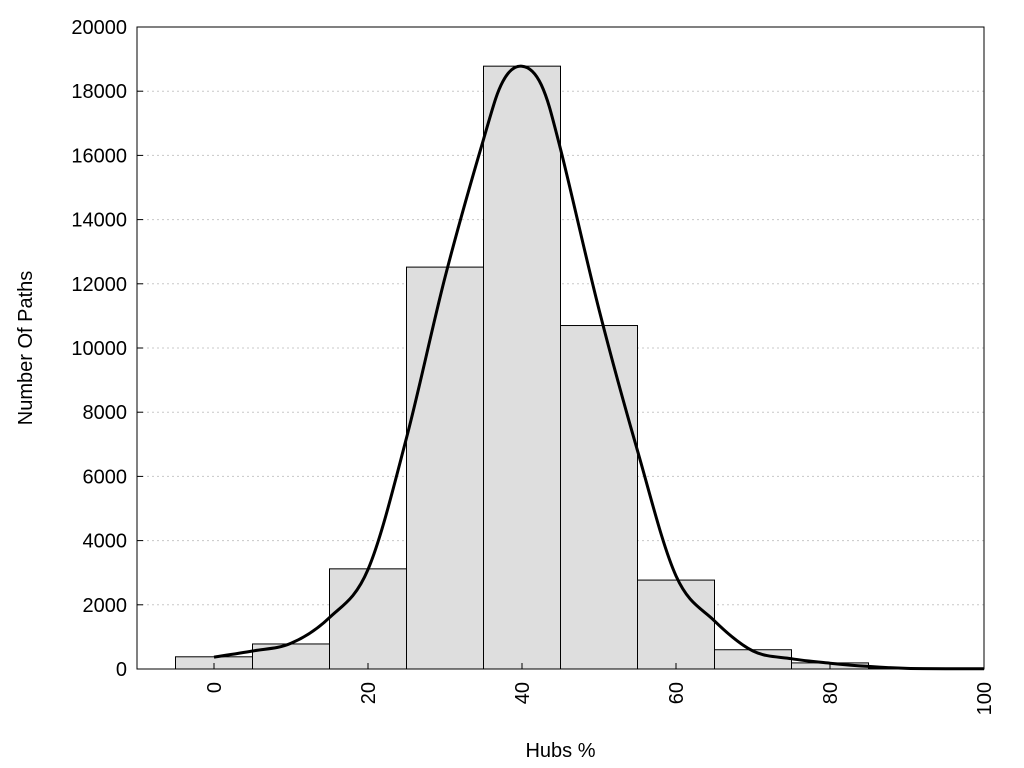 The width and height of the screenshot is (1024, 768). I want to click on y-tick-label: 16000, so click(99, 156).